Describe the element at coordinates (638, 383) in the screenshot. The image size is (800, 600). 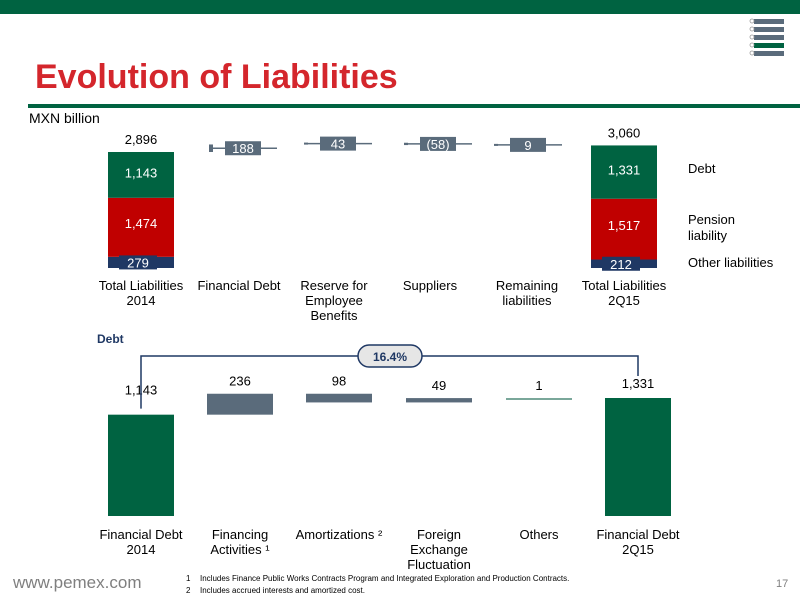
I see `debt-total-label: 1,331` at that location.